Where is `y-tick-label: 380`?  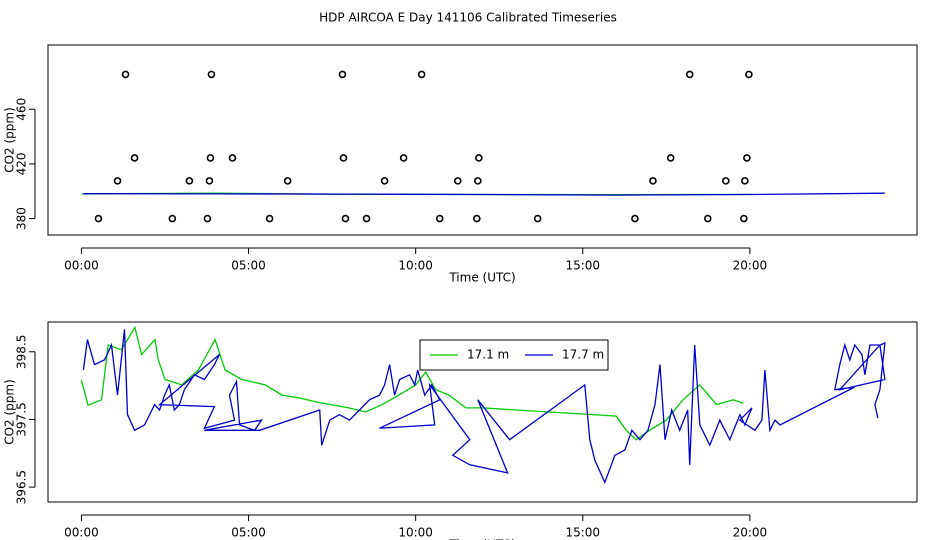
y-tick-label: 380 is located at coordinates (22, 218).